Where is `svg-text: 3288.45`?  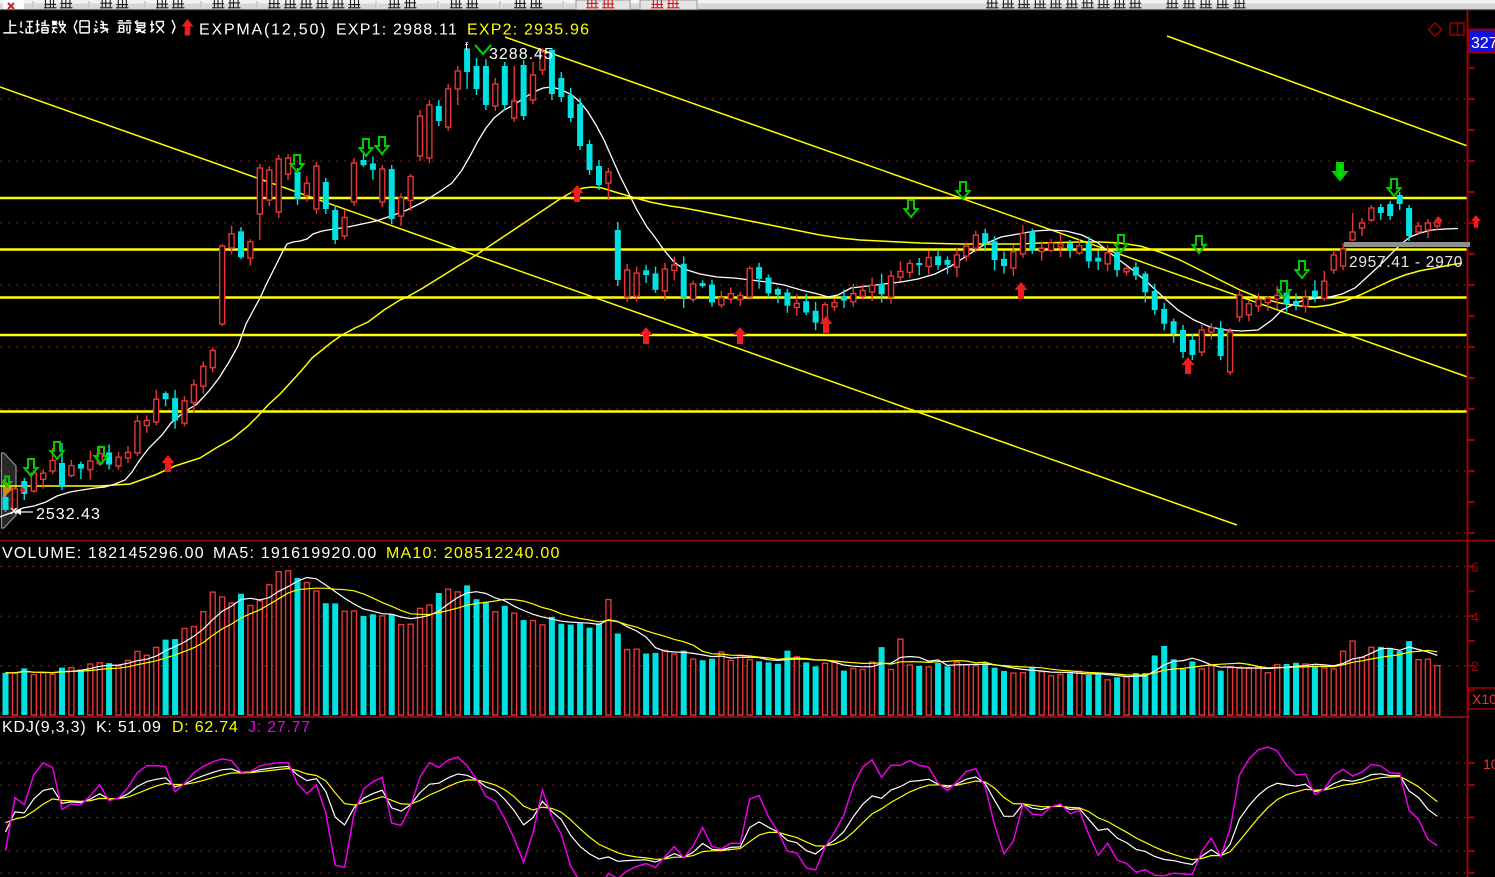
svg-text: 3288.45 is located at coordinates (521, 54).